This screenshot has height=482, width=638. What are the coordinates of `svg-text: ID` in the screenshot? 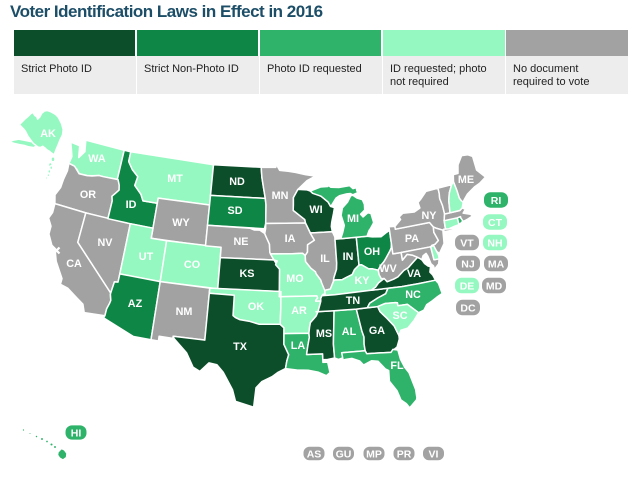 It's located at (131, 205).